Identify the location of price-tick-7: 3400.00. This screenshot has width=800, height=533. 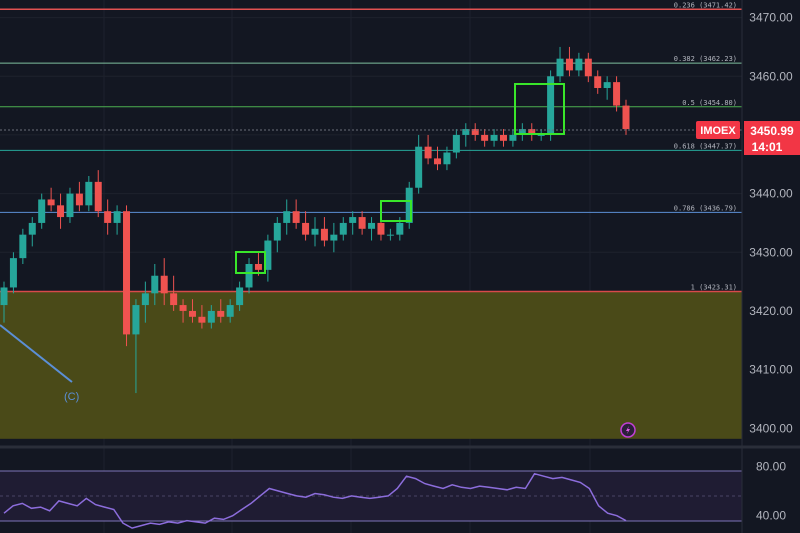
(771, 428).